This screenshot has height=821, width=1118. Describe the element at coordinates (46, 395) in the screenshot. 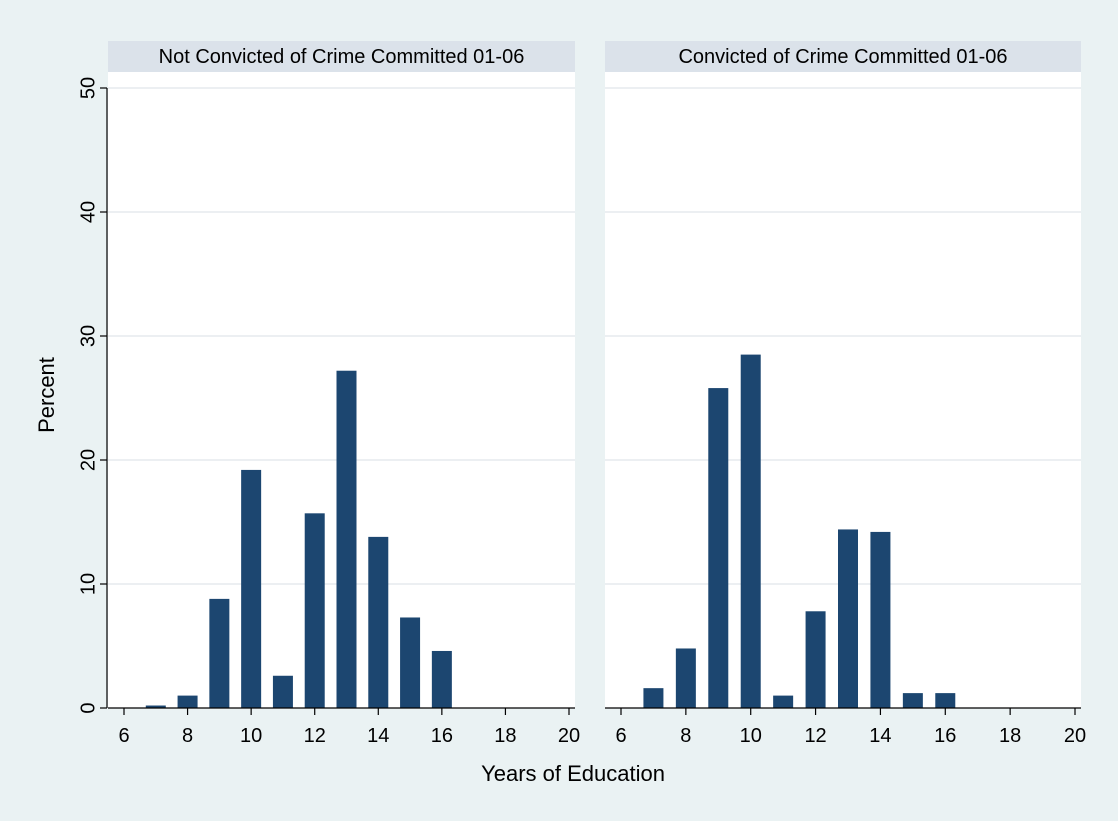

I see `y-axis-title: Percent` at that location.